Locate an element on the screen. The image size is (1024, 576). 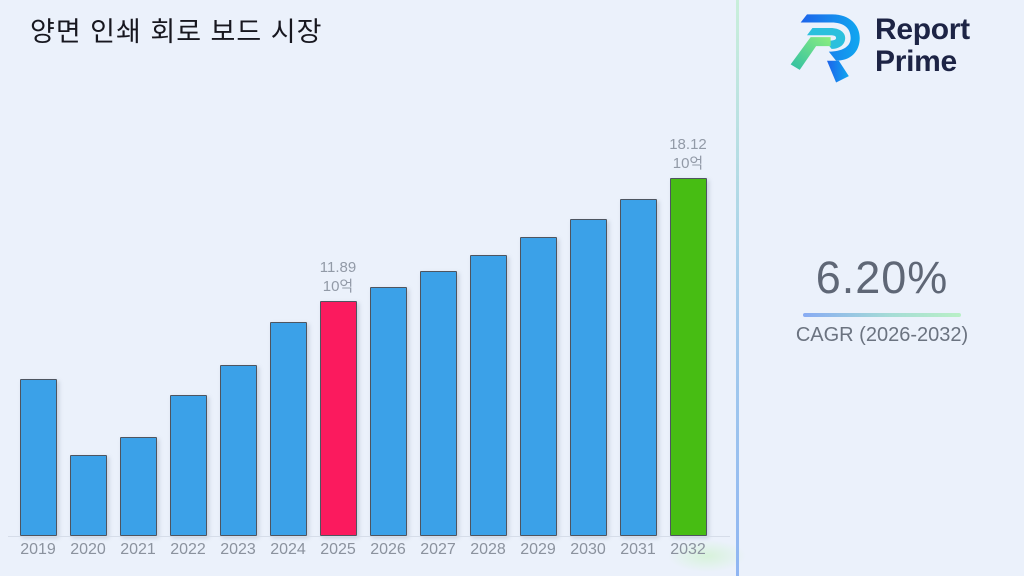
bar-2021 is located at coordinates (138, 486).